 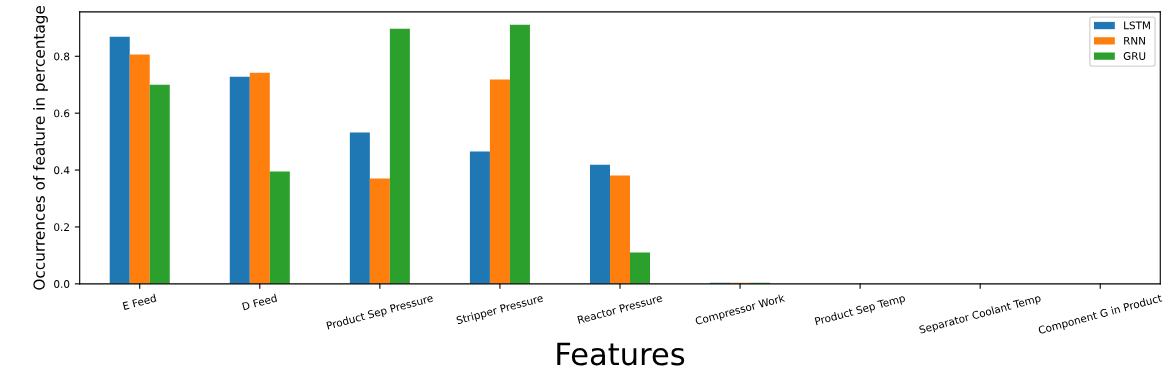 What do you see at coordinates (40, 147) in the screenshot?
I see `y-axis-title: Occurrences of feature in percentage` at bounding box center [40, 147].